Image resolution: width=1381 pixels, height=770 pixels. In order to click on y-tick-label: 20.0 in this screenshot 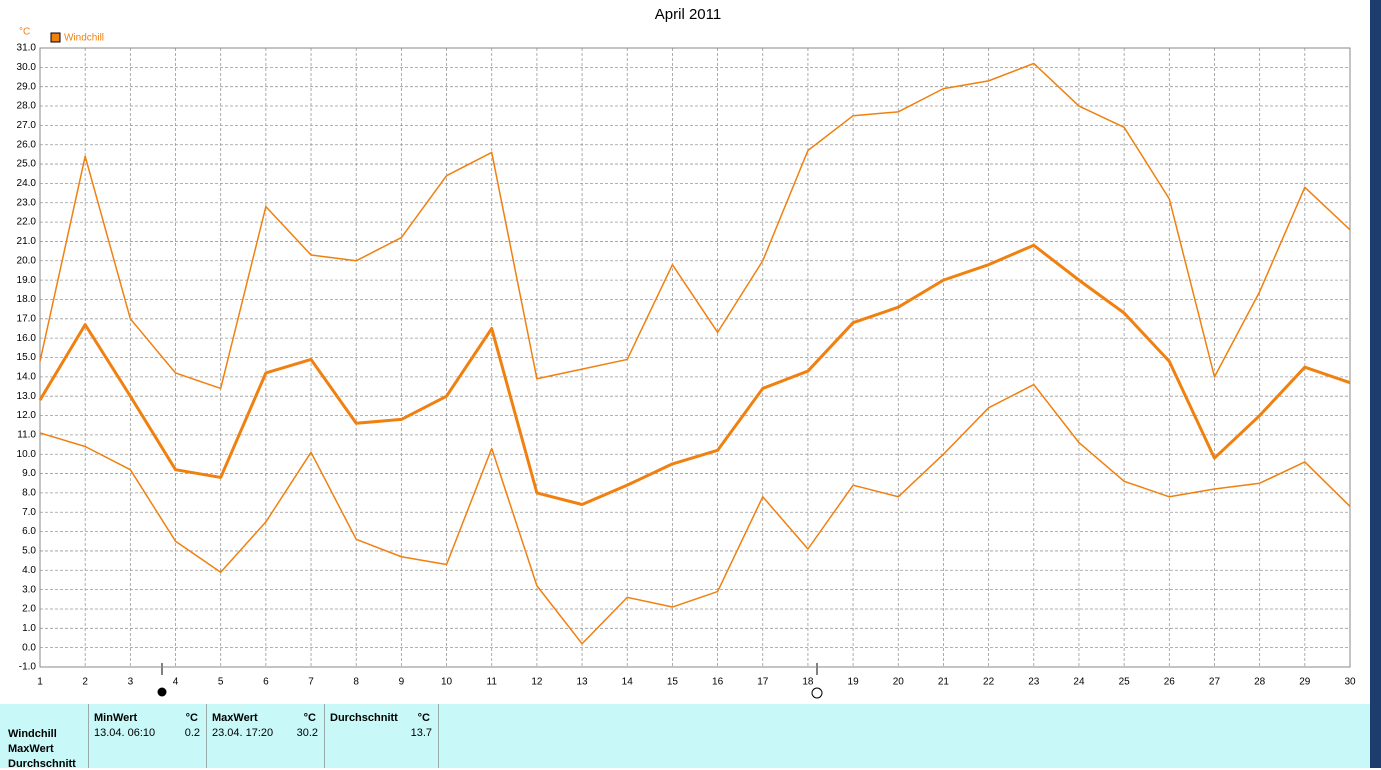, I will do `click(27, 260)`.